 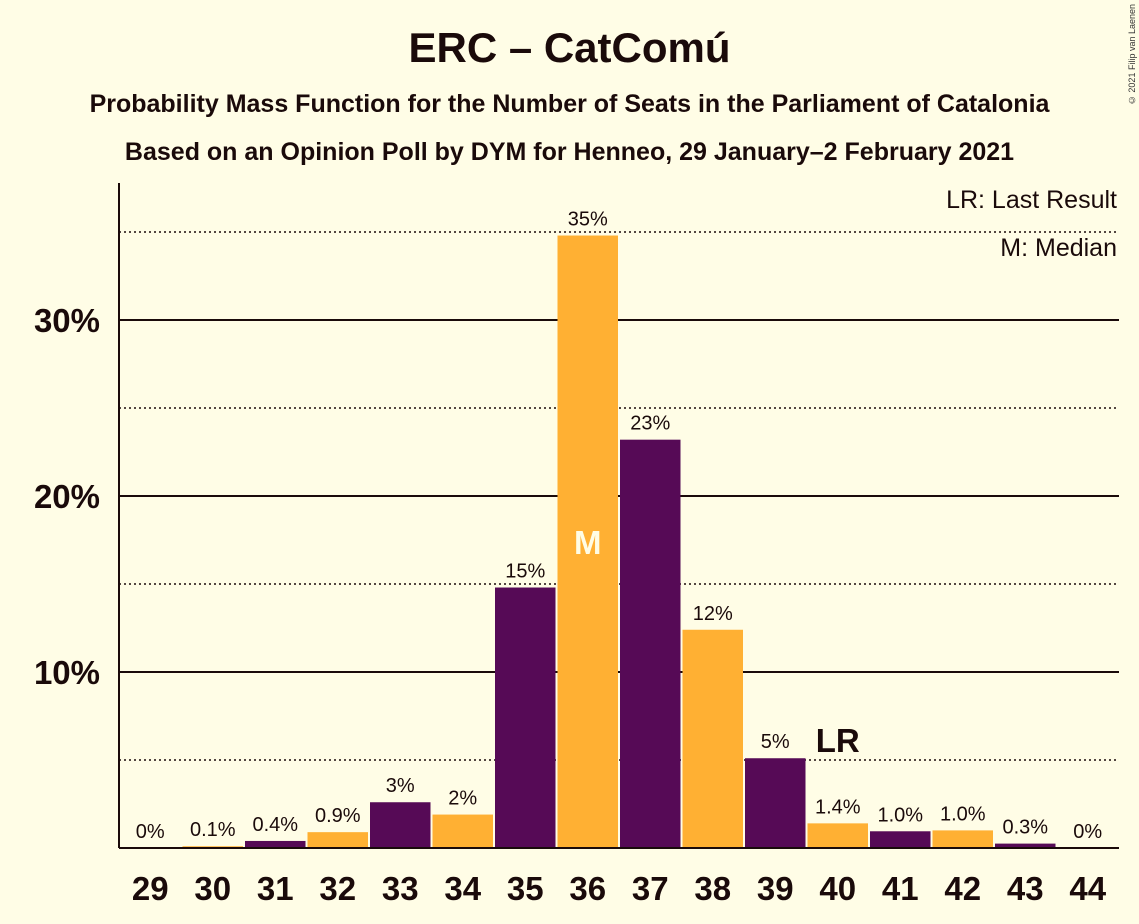 I want to click on y-tick-label: 30%, so click(x=67, y=320).